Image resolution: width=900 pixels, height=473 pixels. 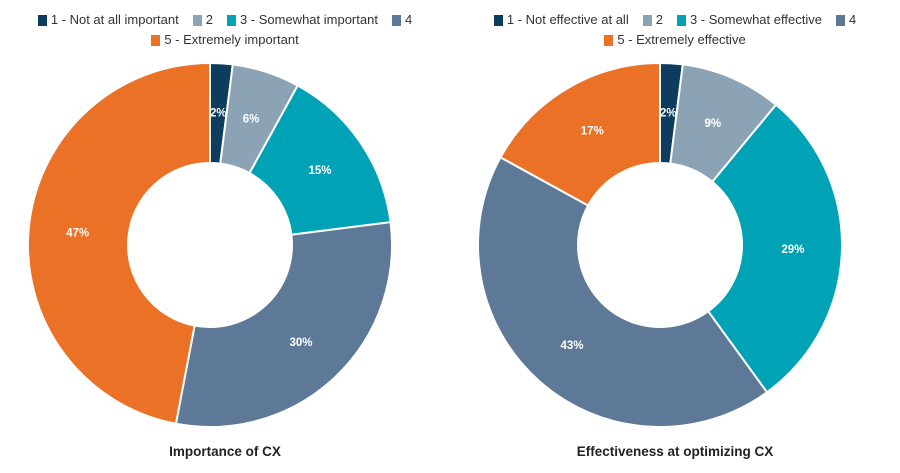 I want to click on legend-label: 5 - Extremely effective, so click(x=681, y=39).